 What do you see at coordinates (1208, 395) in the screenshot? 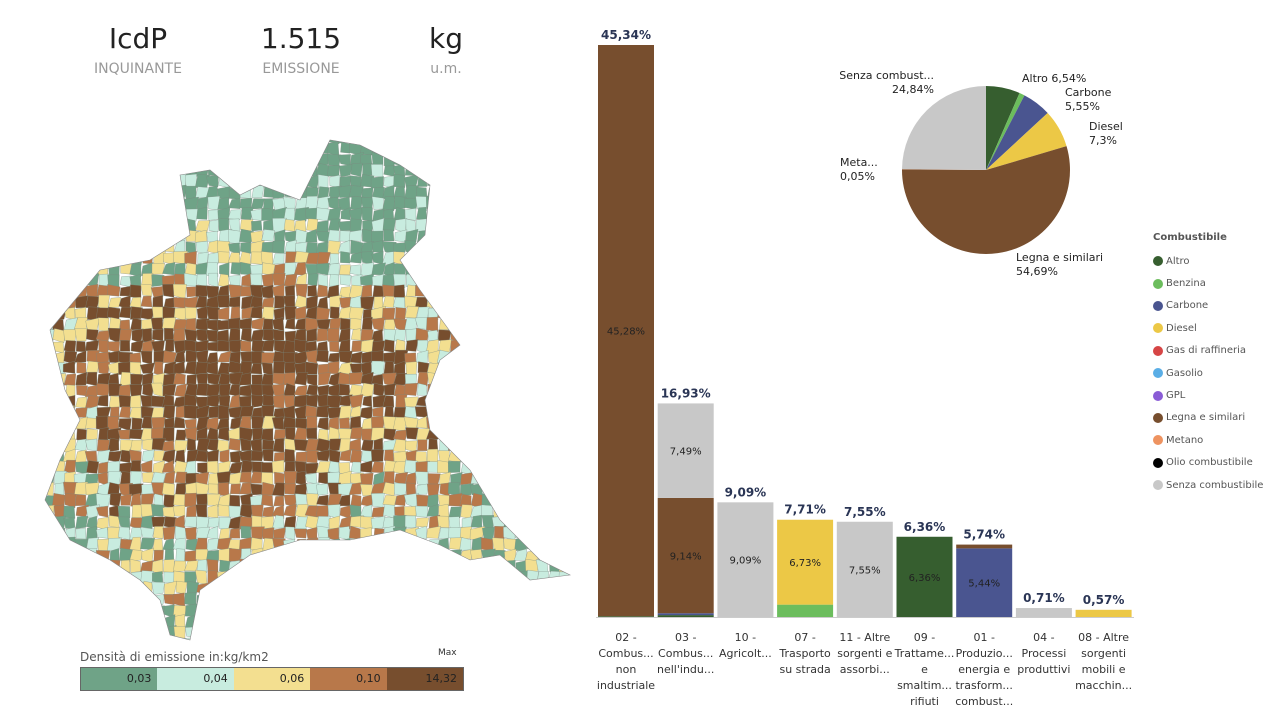
I see `legend-item: GPL` at bounding box center [1208, 395].